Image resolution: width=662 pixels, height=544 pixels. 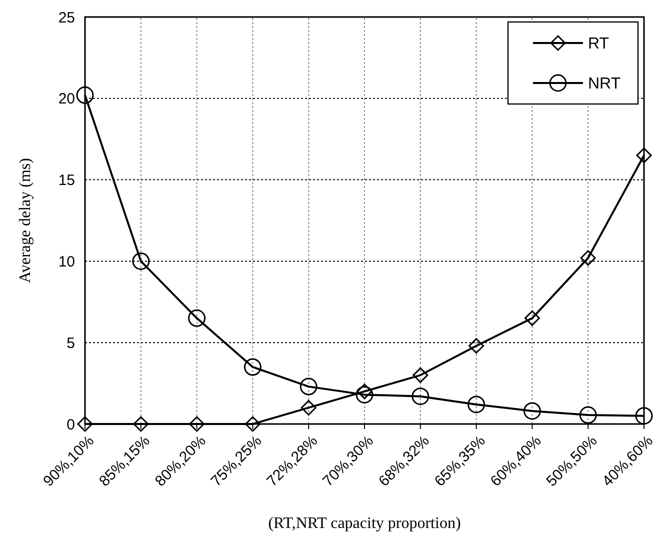 What do you see at coordinates (25, 220) in the screenshot?
I see `y-axis-title: Average delay (ms)` at bounding box center [25, 220].